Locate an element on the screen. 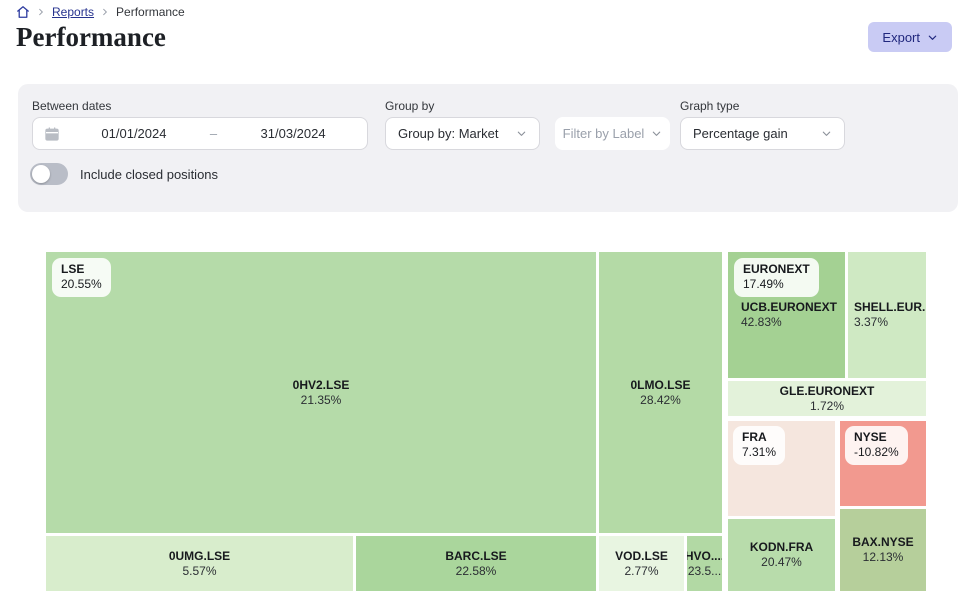  graph-type-select: Percentage gain is located at coordinates (762, 133).